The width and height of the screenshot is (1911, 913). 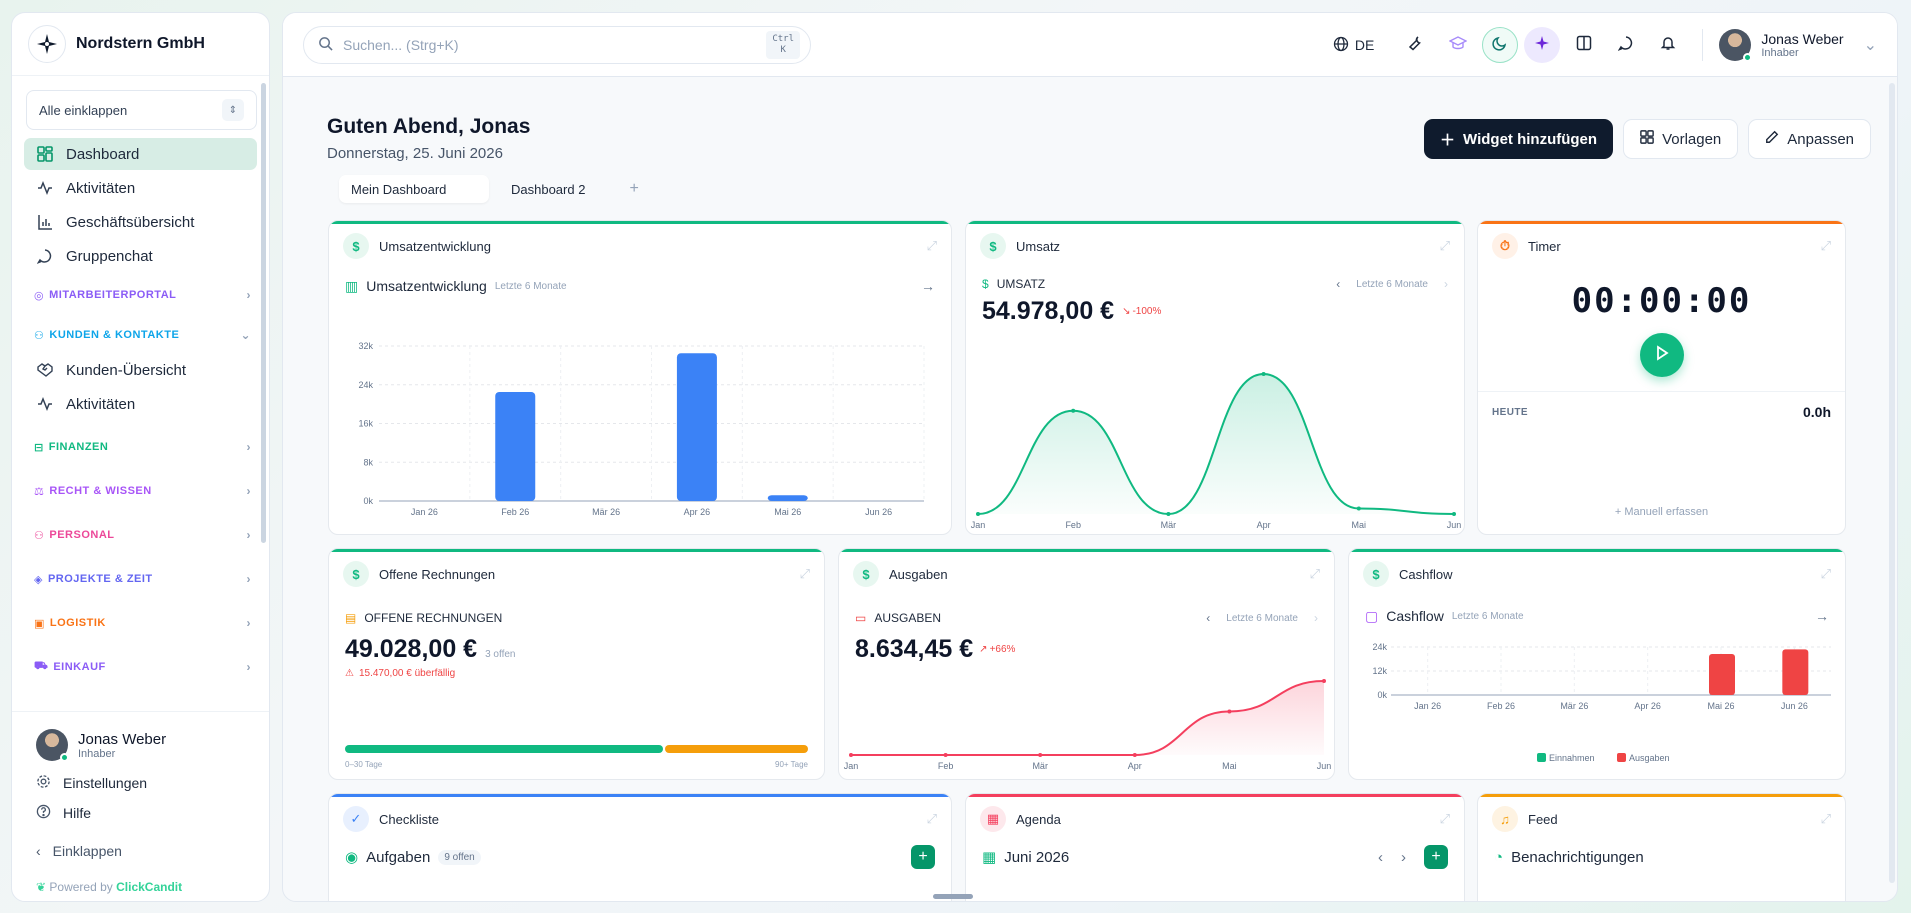 I want to click on widget-title: Cashflow, so click(x=1426, y=574).